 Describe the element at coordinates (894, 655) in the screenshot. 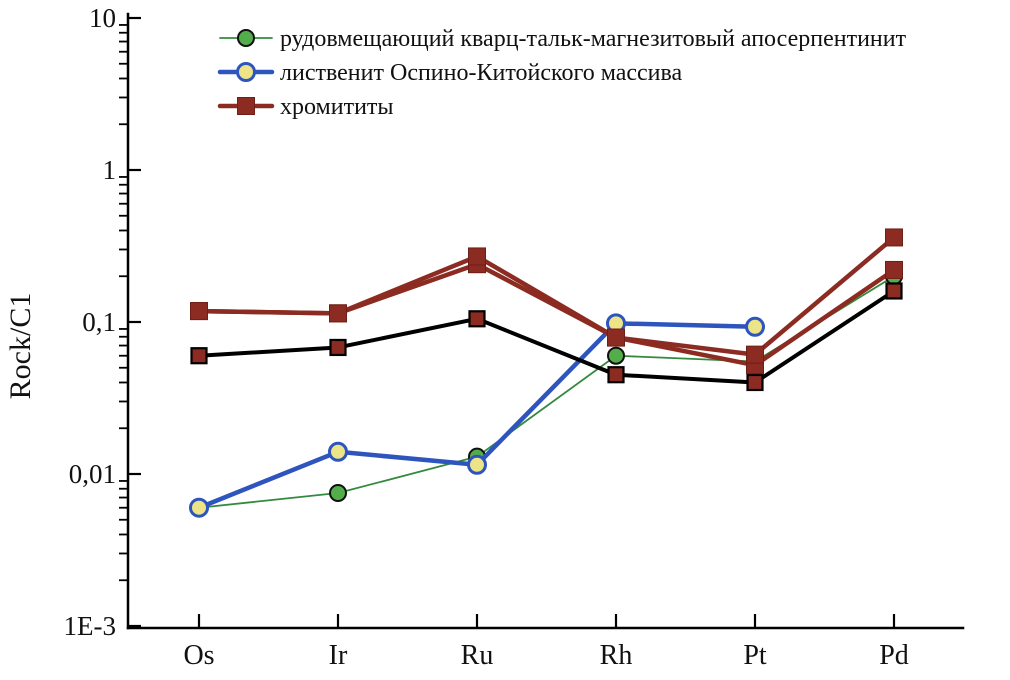

I see `x-tick-label-pd: Pd` at that location.